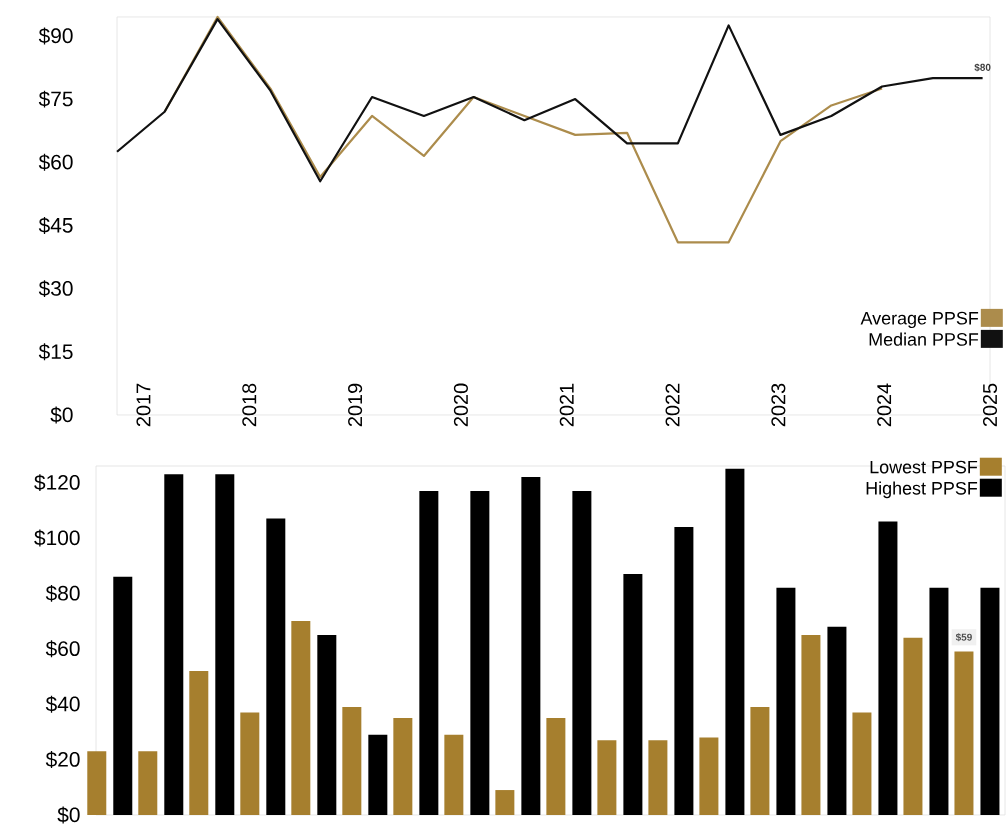 The height and width of the screenshot is (828, 1007). I want to click on x-tick-label: 2025, so click(990, 405).